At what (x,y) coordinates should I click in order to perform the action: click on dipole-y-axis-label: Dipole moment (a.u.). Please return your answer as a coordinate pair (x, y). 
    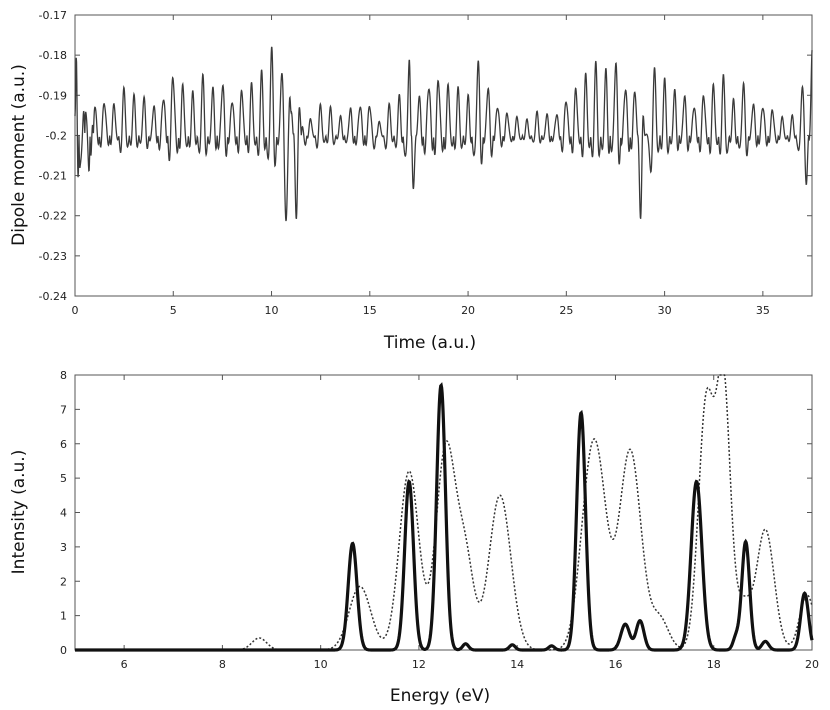
    Looking at the image, I should click on (19, 155).